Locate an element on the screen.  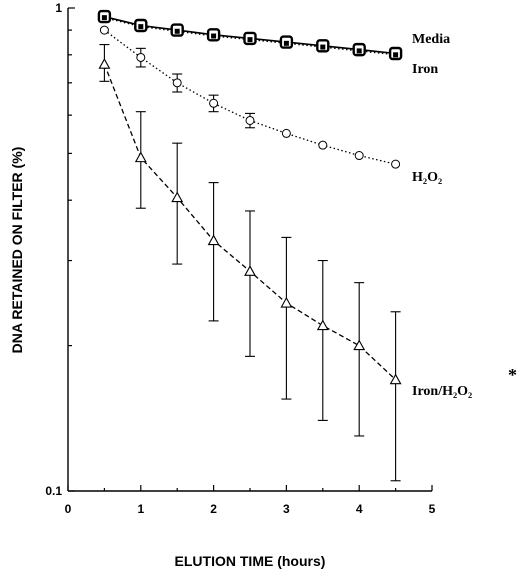
series-label-media: Media is located at coordinates (431, 39).